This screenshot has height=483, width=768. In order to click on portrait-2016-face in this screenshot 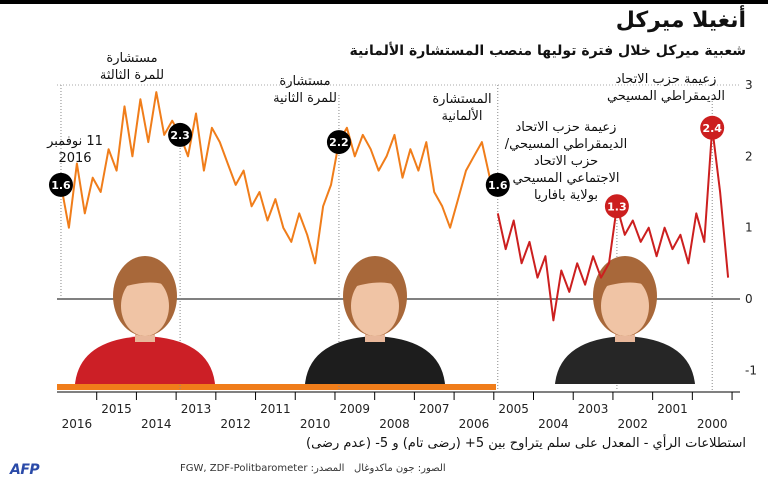, I will do `click(145, 306)`.